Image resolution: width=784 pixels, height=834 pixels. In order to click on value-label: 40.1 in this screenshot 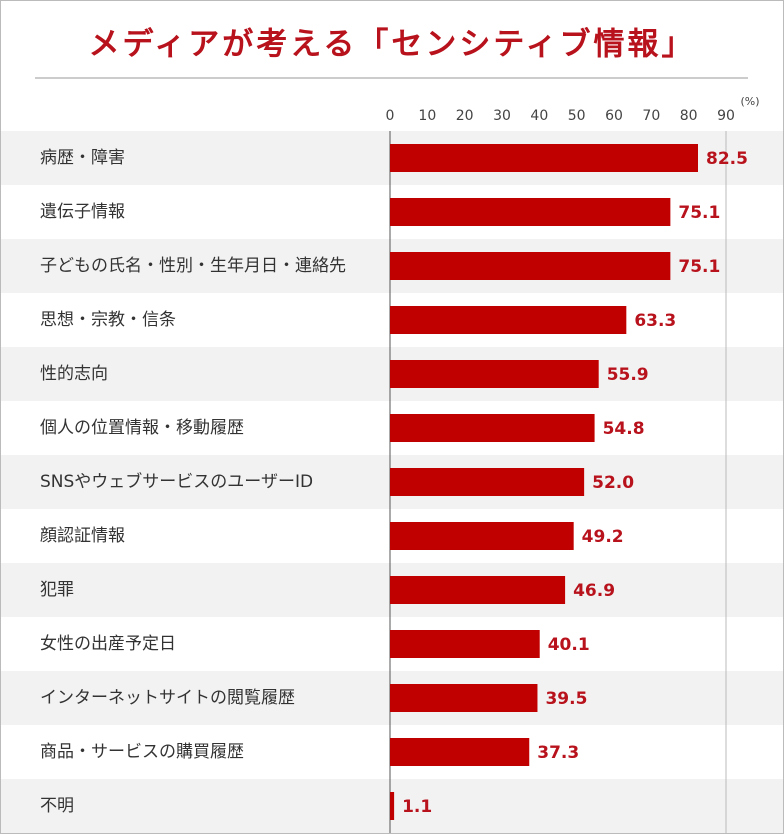, I will do `click(569, 645)`.